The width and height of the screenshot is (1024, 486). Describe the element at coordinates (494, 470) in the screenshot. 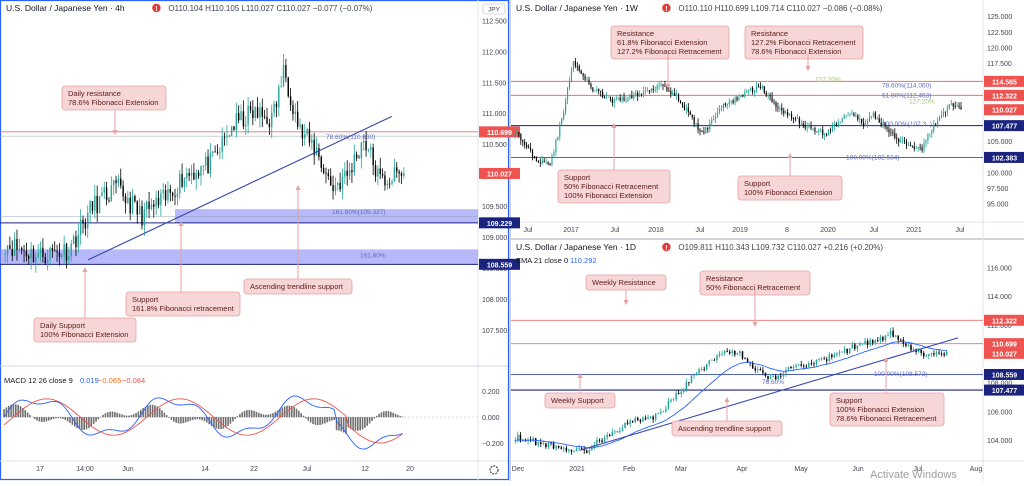

I see `gear-icon` at that location.